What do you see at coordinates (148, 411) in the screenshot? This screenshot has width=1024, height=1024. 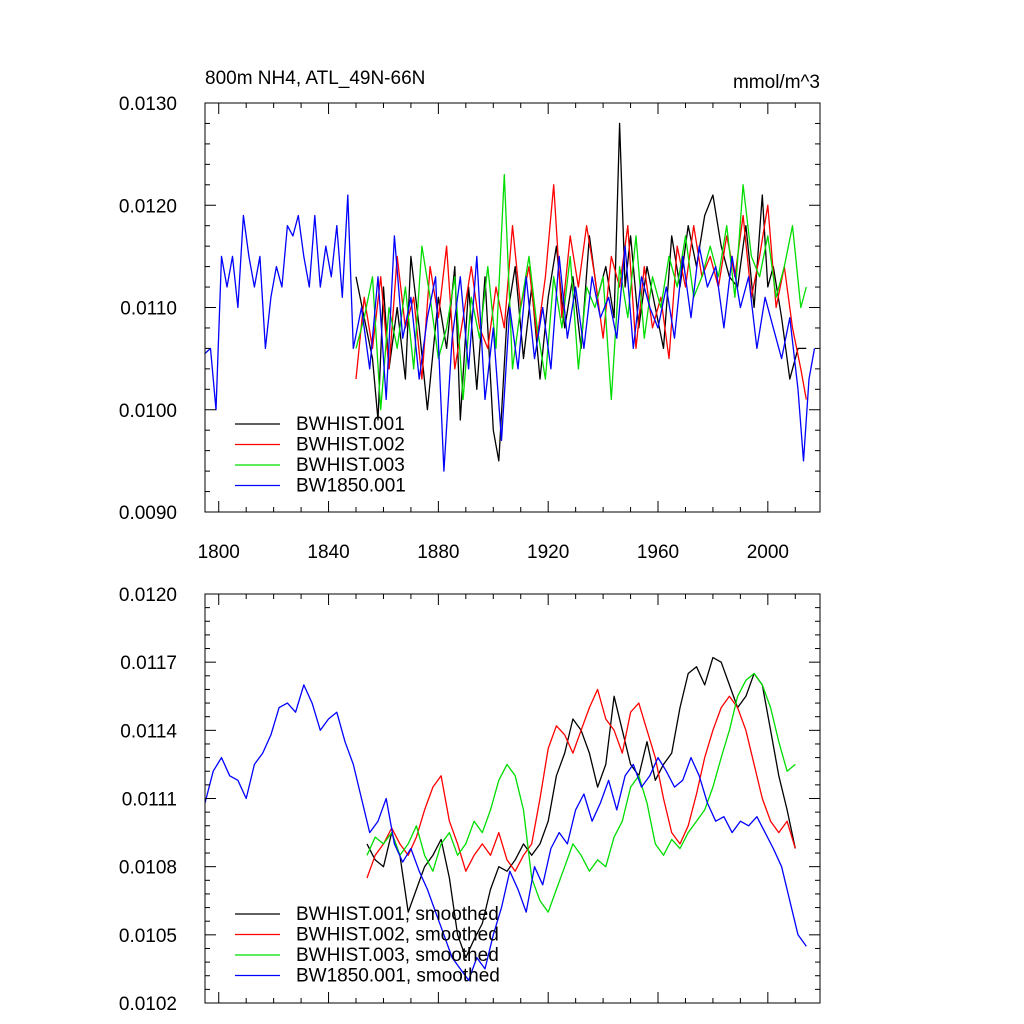 I see `top-y-tick-label-1: 0.0100` at bounding box center [148, 411].